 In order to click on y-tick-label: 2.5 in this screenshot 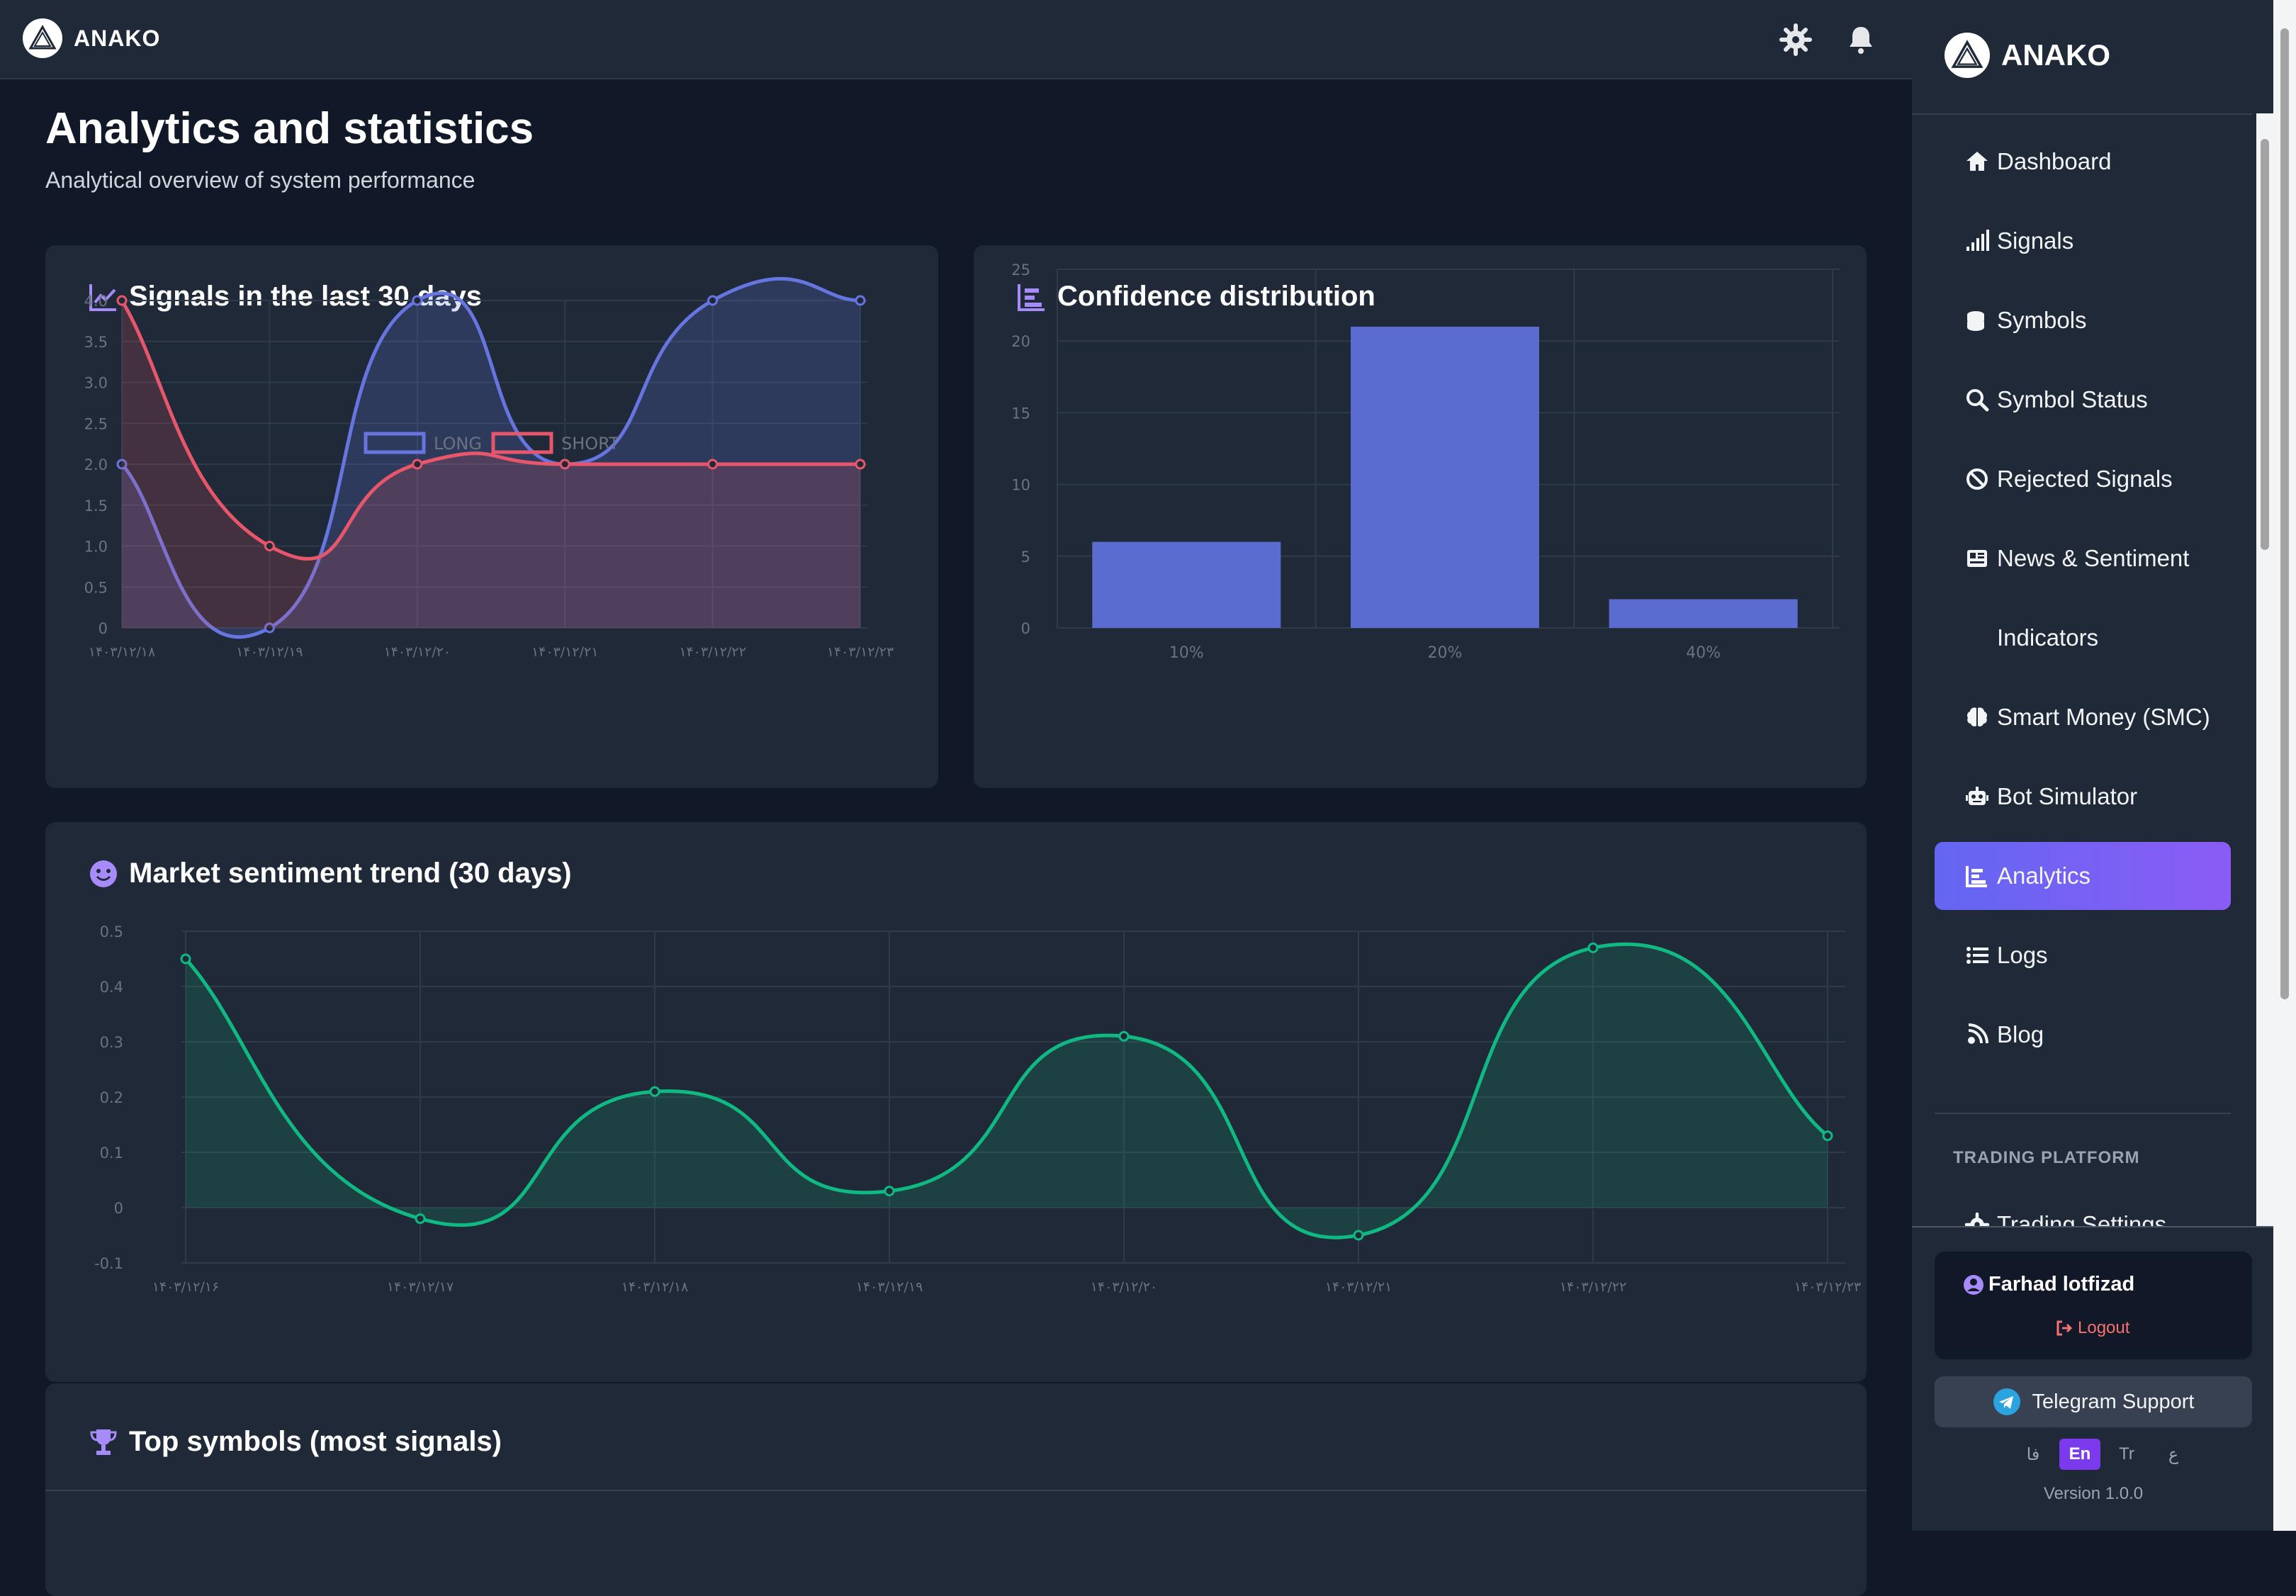, I will do `click(96, 424)`.